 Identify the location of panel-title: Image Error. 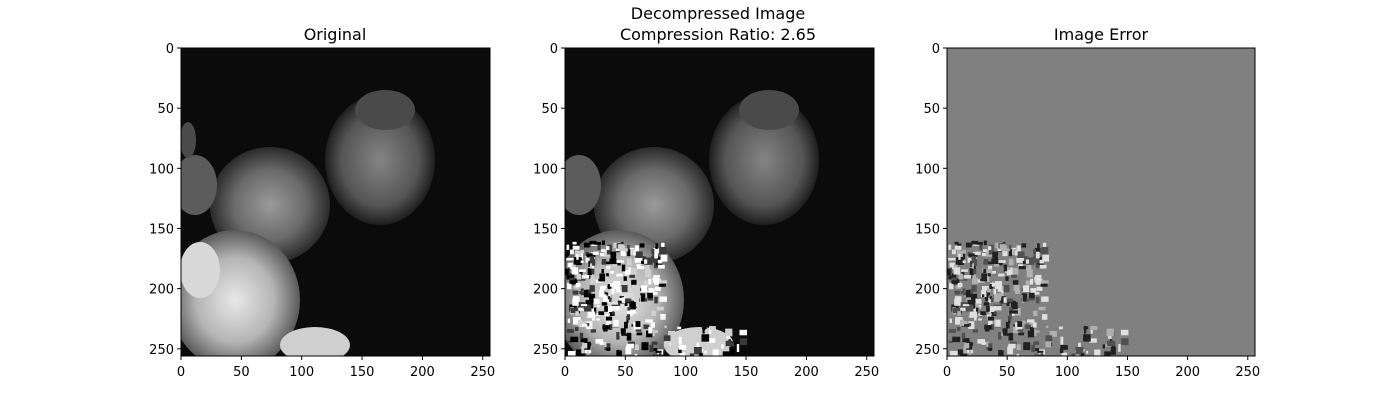
(1101, 34).